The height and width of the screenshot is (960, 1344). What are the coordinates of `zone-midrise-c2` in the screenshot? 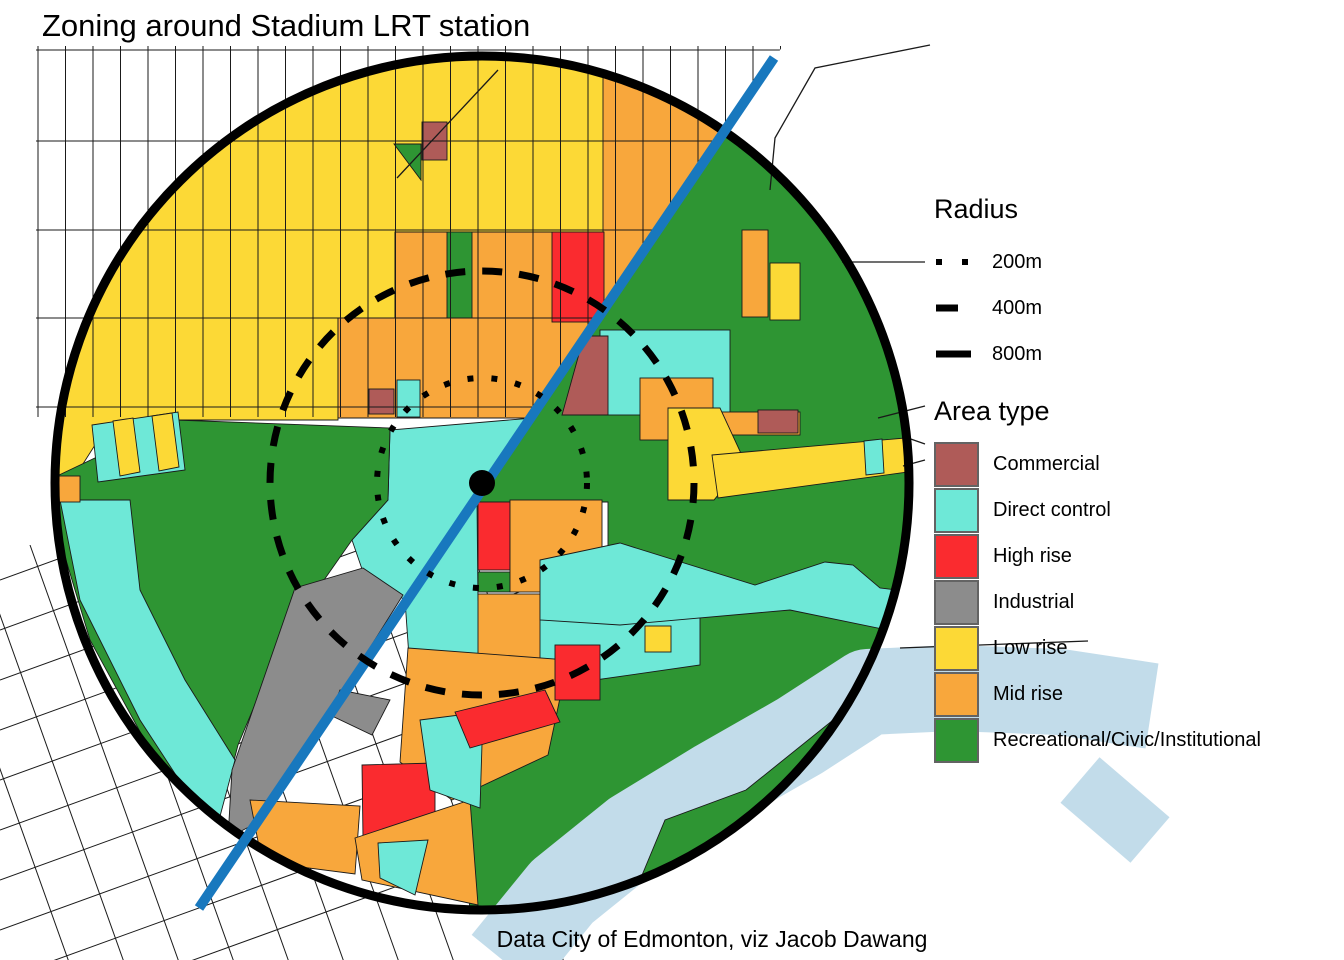 It's located at (509, 627).